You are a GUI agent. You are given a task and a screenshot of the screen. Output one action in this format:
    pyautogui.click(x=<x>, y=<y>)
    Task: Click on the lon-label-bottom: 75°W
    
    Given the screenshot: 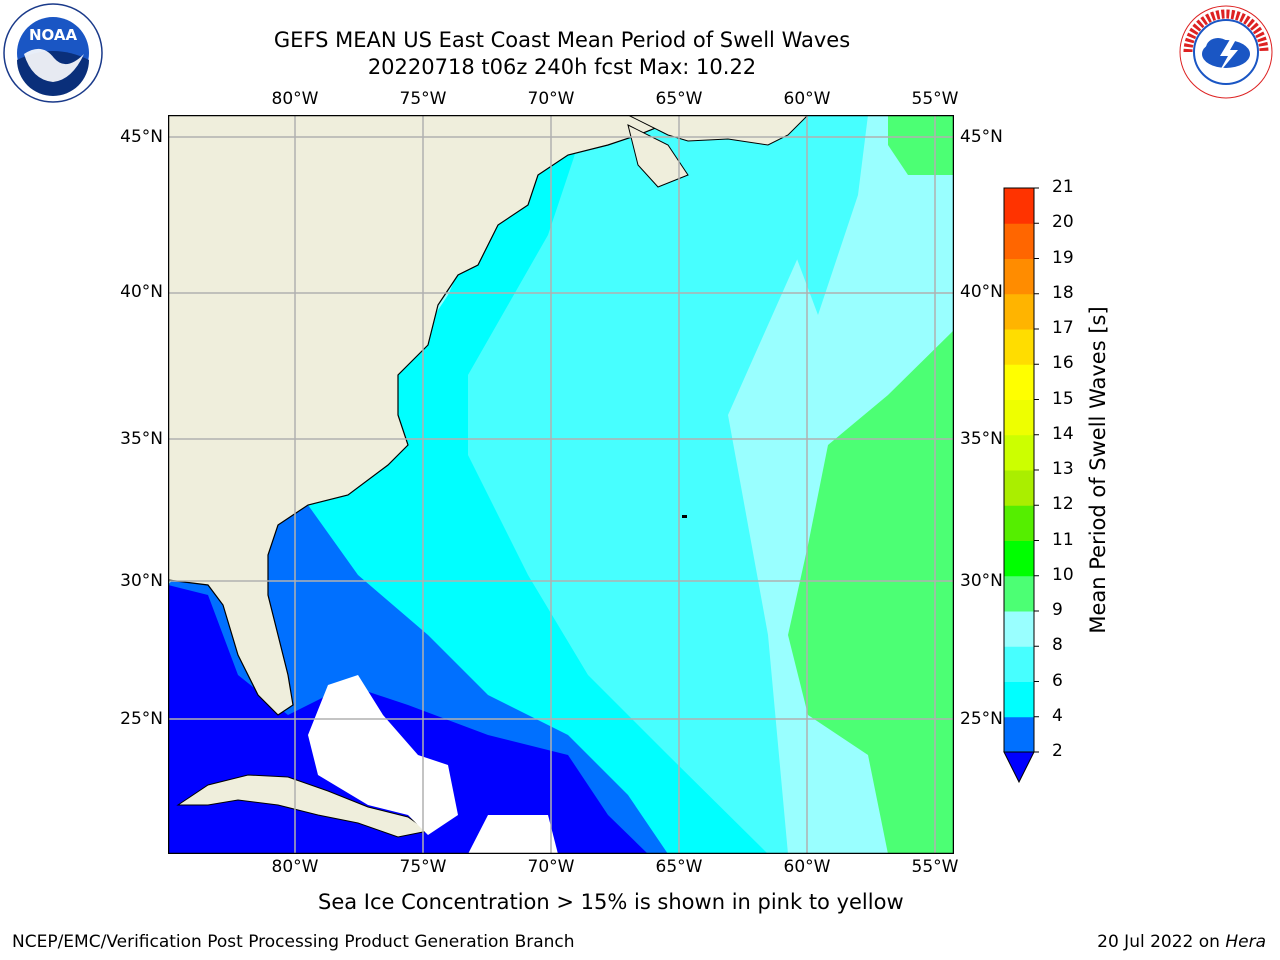 What is the action you would take?
    pyautogui.click(x=423, y=867)
    